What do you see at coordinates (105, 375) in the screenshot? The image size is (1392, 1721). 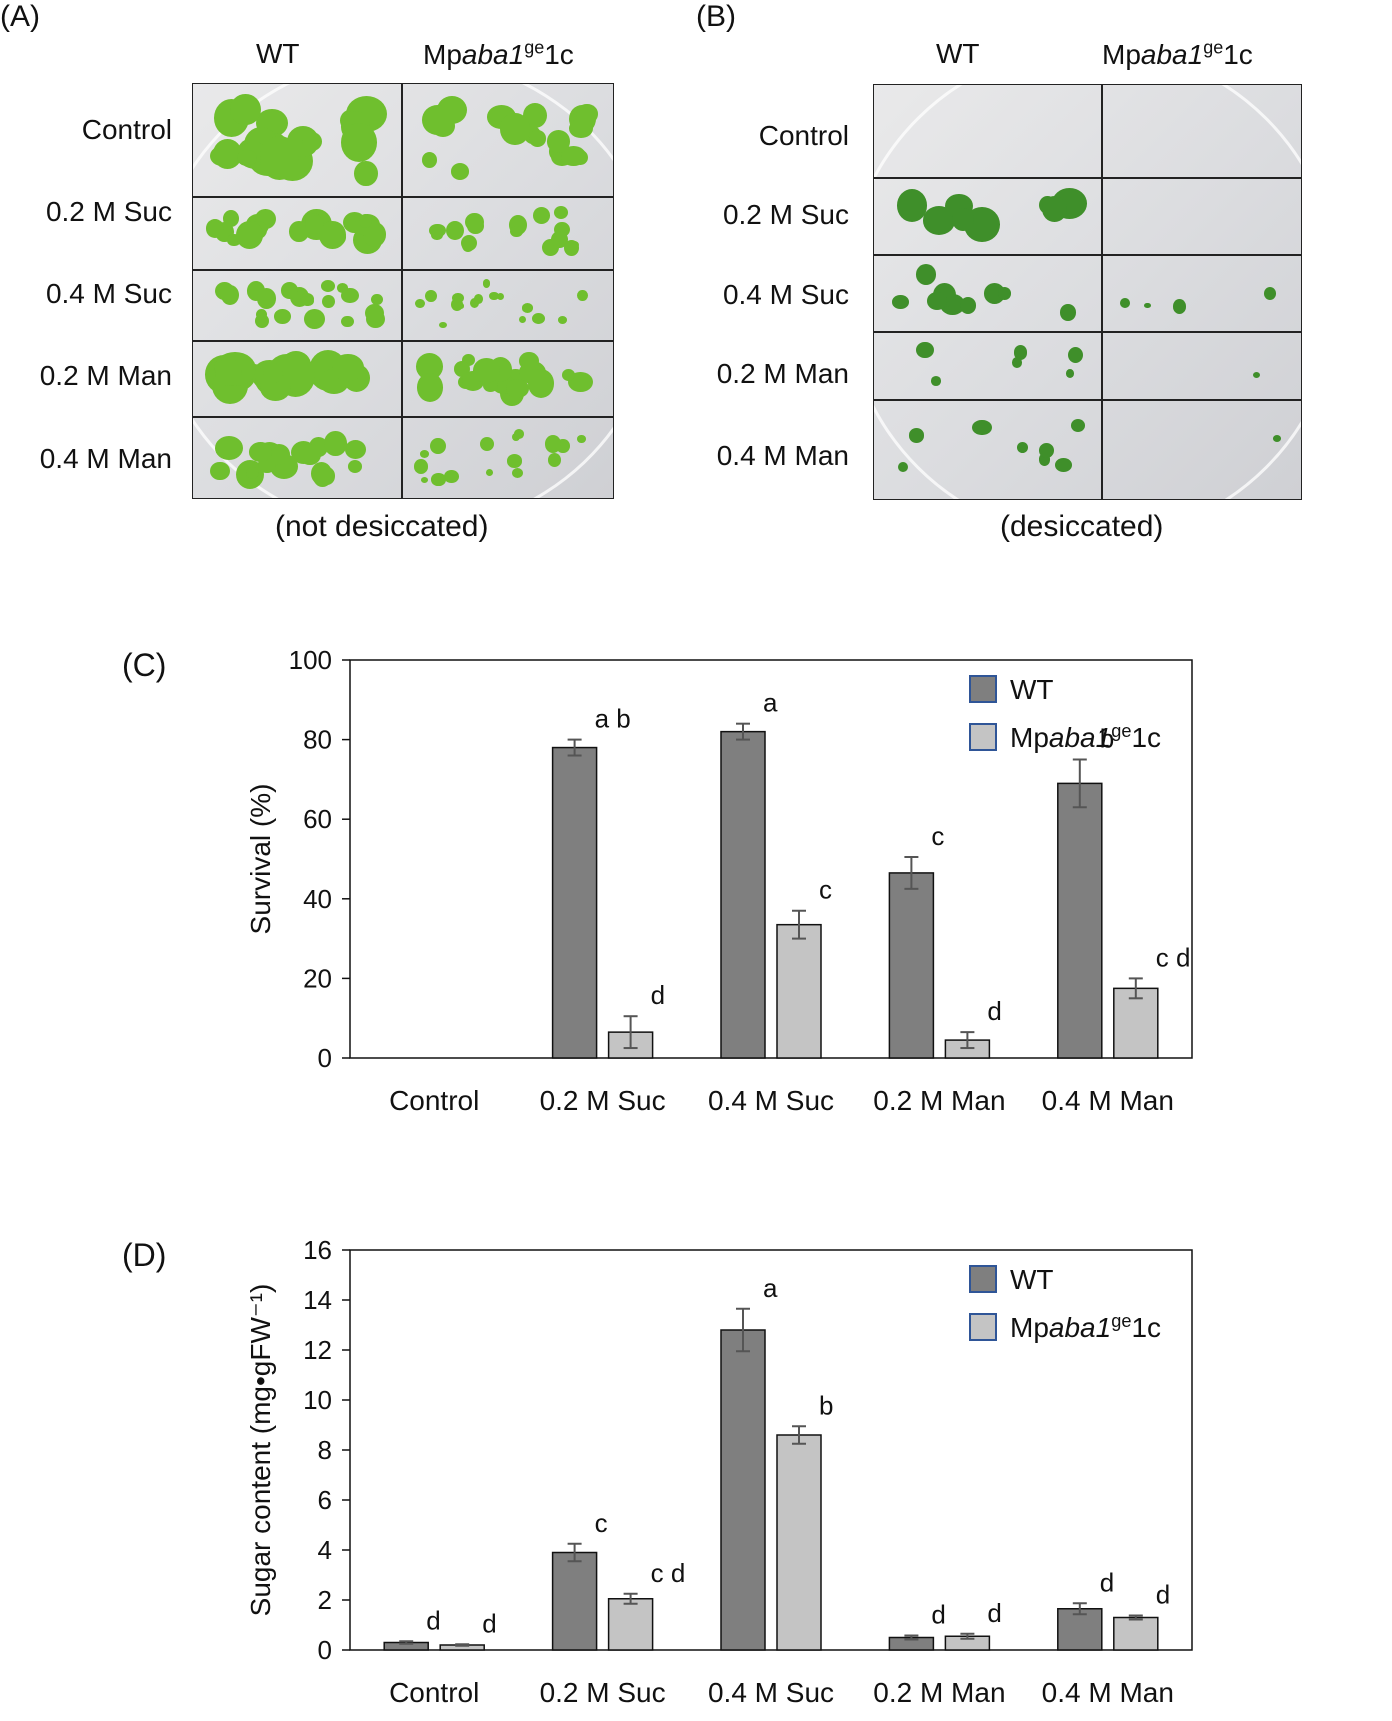 I see `panel-a-row-label: 0.2 M Man` at bounding box center [105, 375].